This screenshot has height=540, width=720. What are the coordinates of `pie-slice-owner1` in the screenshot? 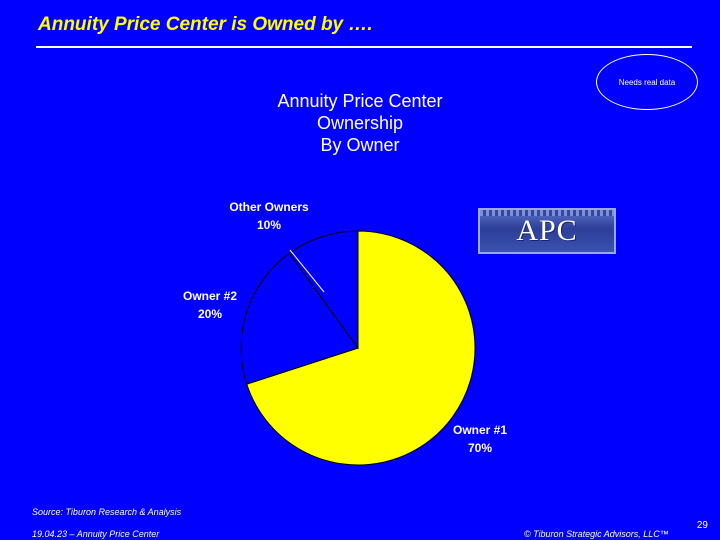 It's located at (361, 348).